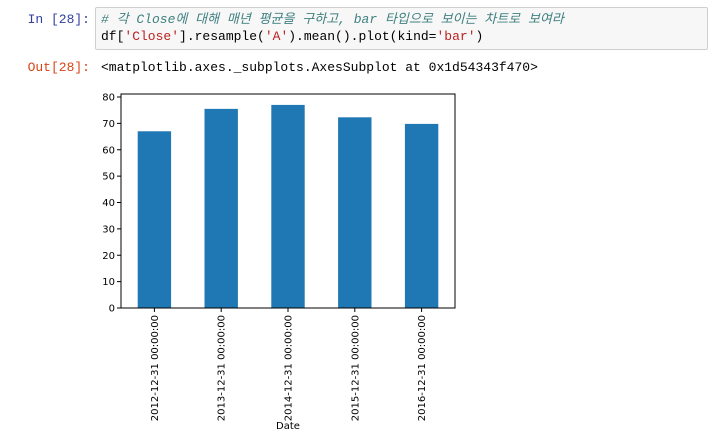 The width and height of the screenshot is (720, 441). What do you see at coordinates (155, 368) in the screenshot?
I see `x-tick-label: 2012-12-31 00:00:00` at bounding box center [155, 368].